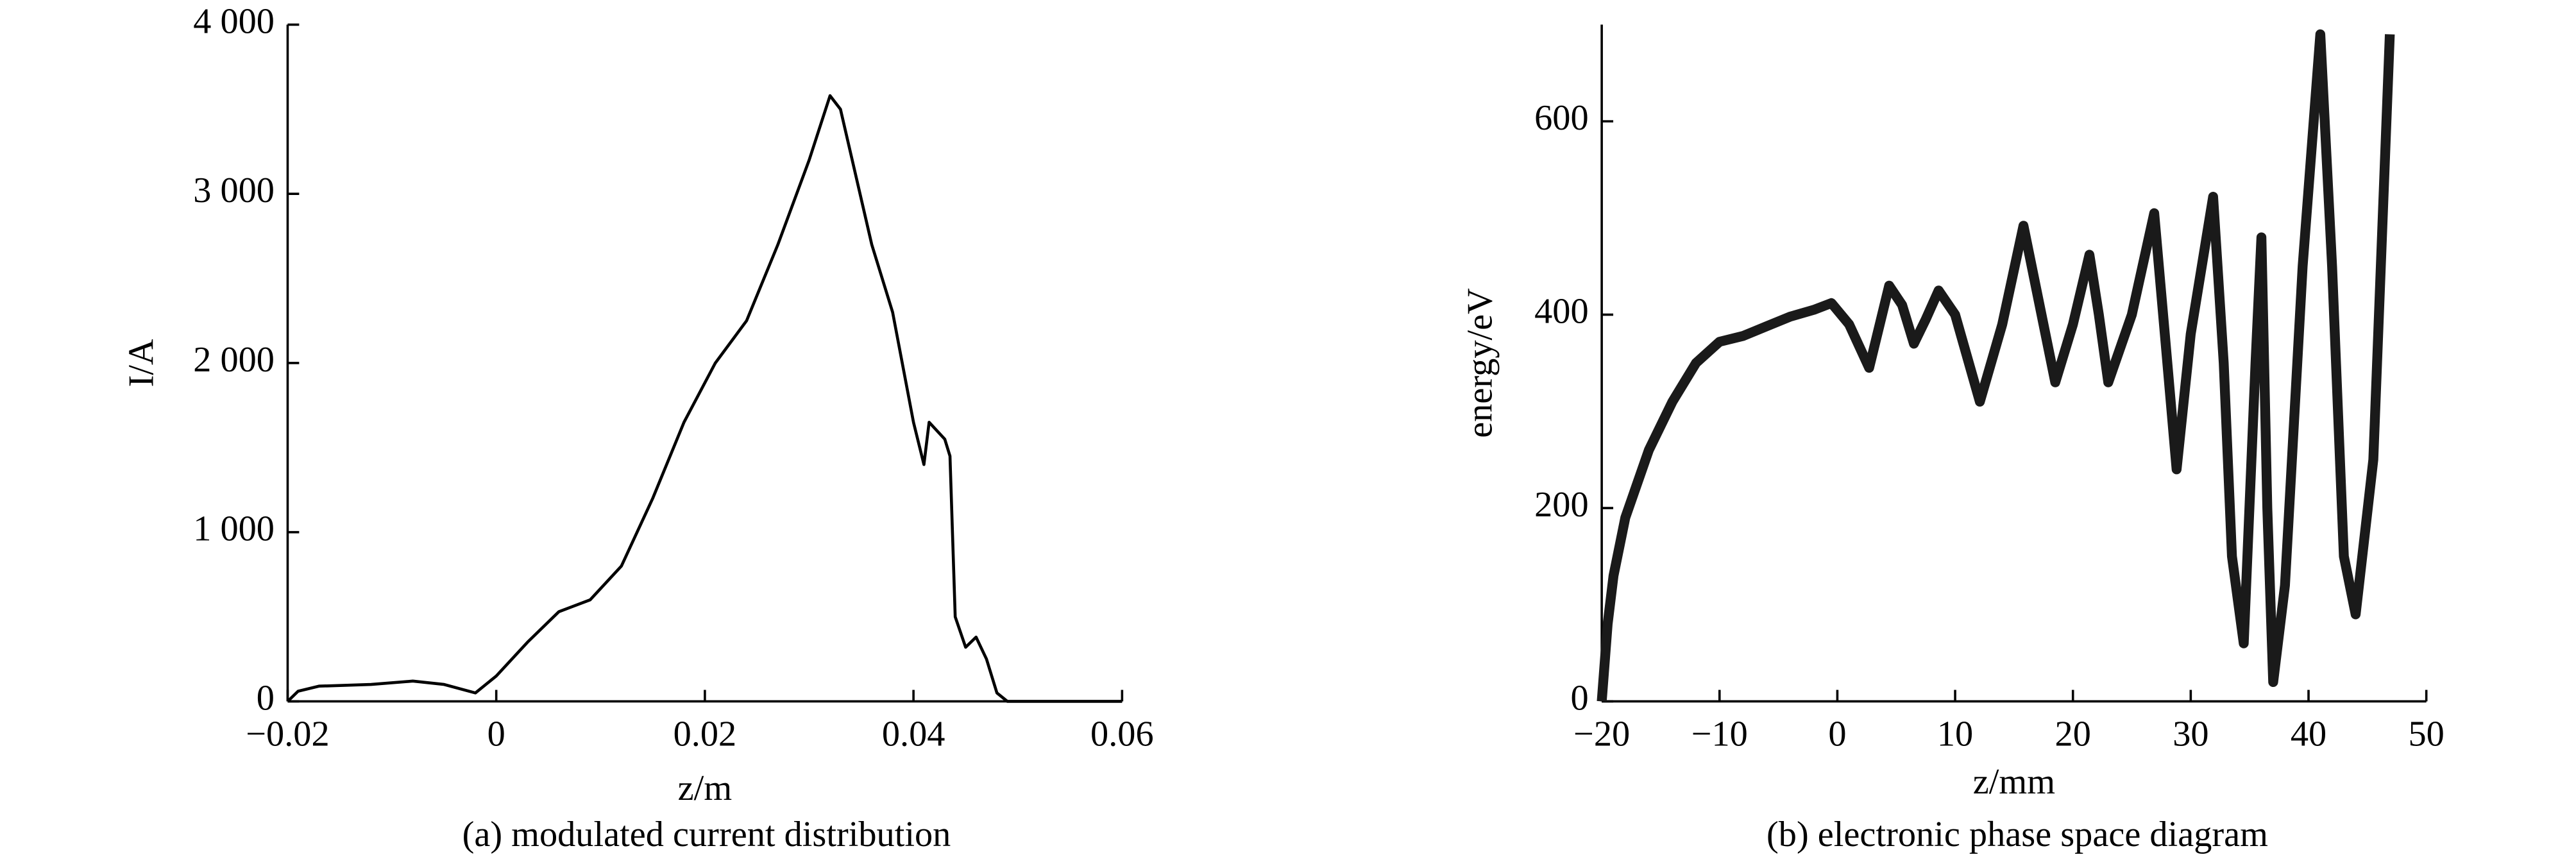 The image size is (2576, 864). I want to click on y-axis-label: energy/eV, so click(1480, 363).